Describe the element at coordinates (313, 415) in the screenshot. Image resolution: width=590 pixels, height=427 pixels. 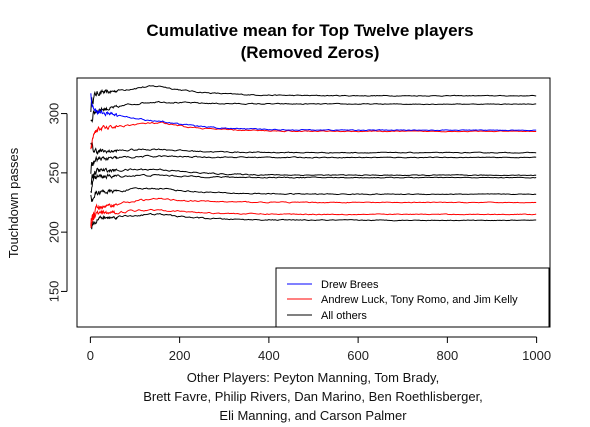
I see `x-axis-title-line-3: Eli Manning, and Carson Palmer` at that location.